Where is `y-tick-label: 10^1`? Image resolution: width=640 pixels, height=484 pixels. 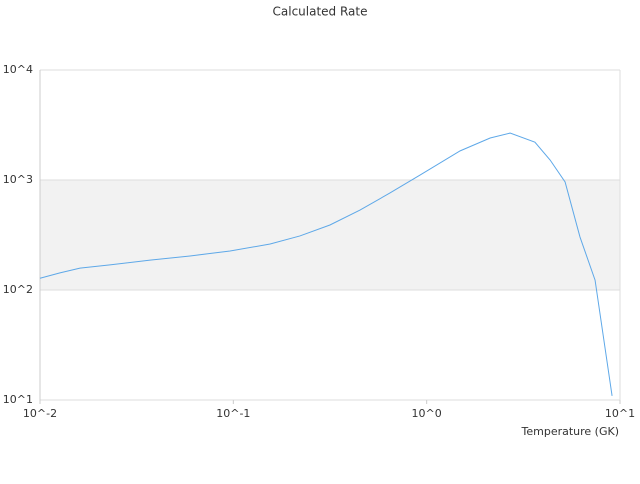
y-tick-label: 10^1 is located at coordinates (18, 399).